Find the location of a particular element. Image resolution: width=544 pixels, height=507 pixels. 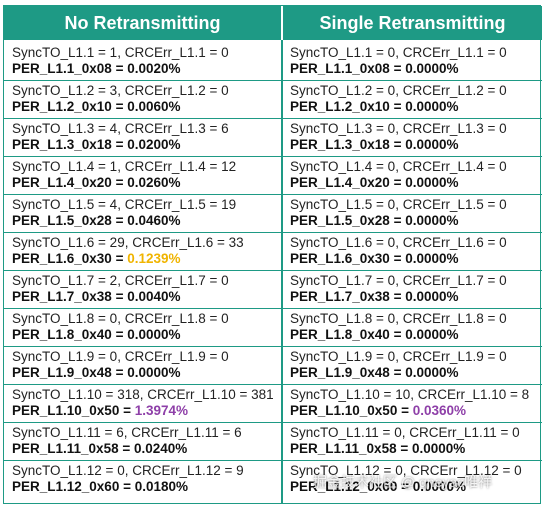

per-line: PER_L1.10_0x50 = 0.0360% is located at coordinates (416, 411).